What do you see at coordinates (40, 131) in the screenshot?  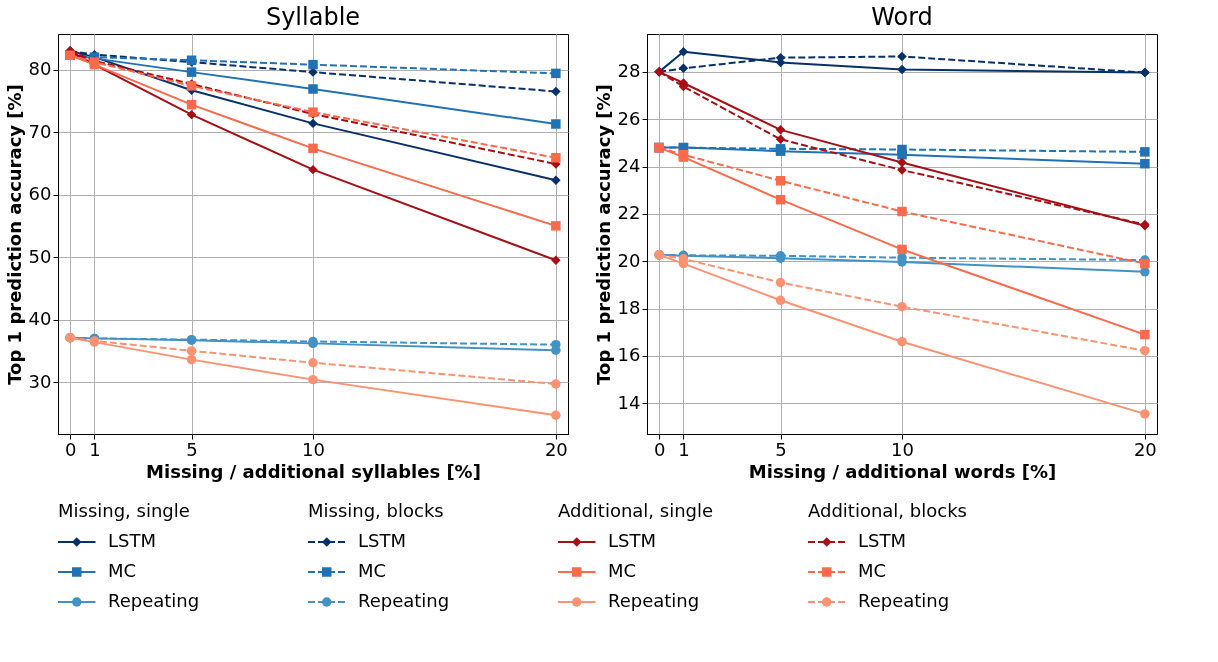 I see `y-tick-label: 70` at bounding box center [40, 131].